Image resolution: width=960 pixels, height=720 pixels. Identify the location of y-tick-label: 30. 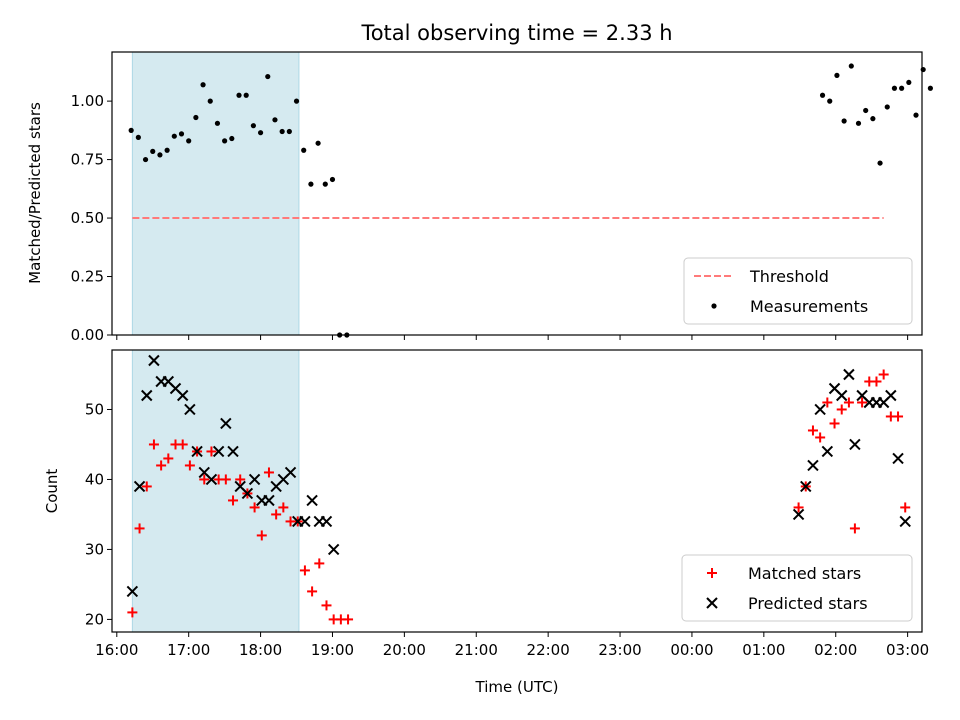
(94, 549).